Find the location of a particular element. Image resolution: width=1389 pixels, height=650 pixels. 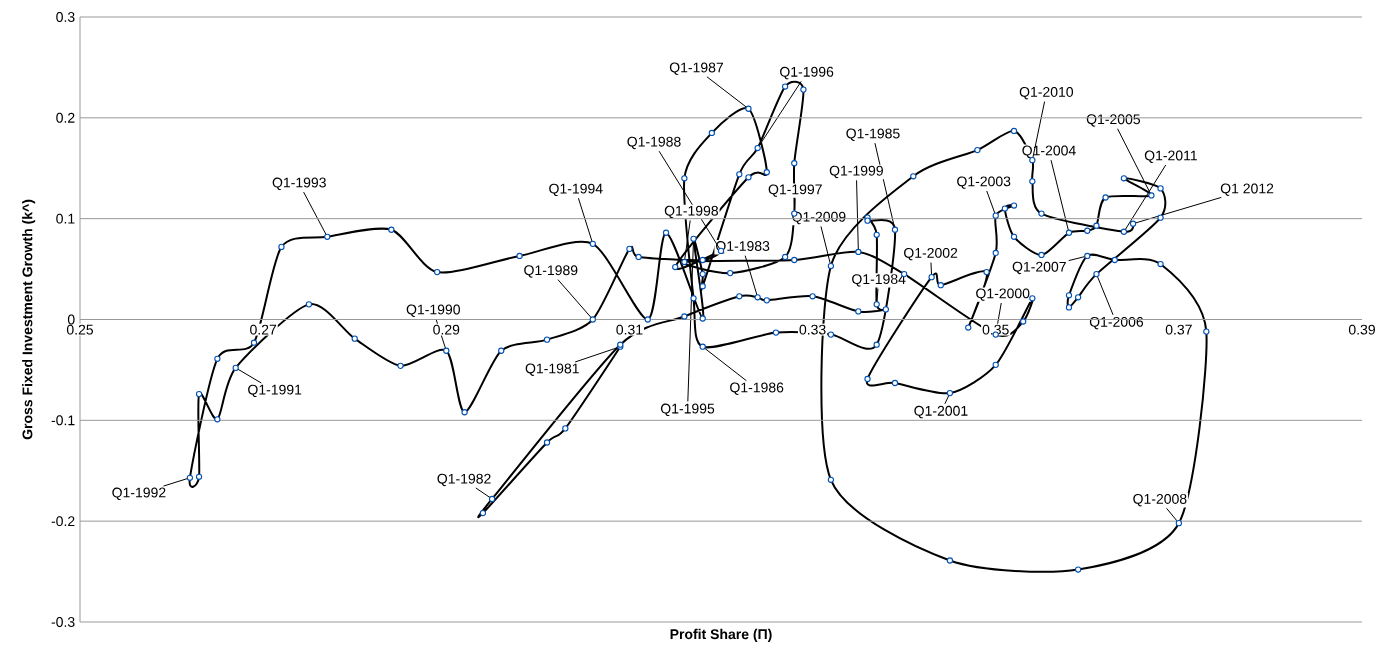

x-tick-label: 0.31 is located at coordinates (629, 329).